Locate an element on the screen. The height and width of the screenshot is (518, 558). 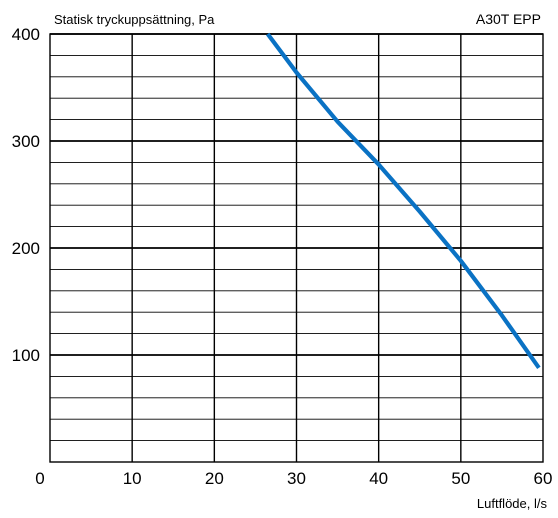
y-tick-label: 200 is located at coordinates (26, 248).